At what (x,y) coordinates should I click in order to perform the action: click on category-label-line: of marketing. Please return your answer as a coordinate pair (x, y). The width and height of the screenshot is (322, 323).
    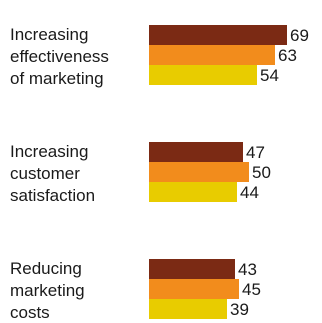
    Looking at the image, I should click on (57, 78).